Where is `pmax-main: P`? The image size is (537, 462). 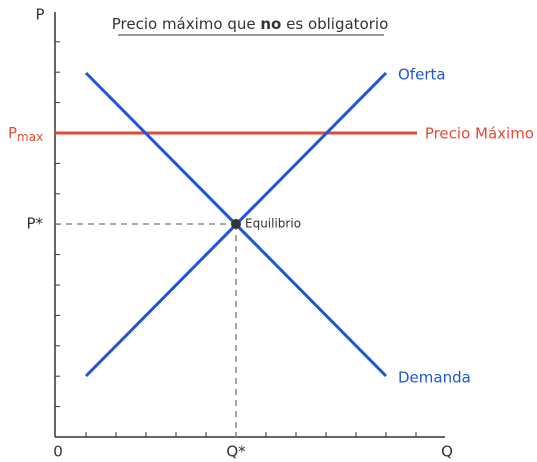 pmax-main: P is located at coordinates (12, 133).